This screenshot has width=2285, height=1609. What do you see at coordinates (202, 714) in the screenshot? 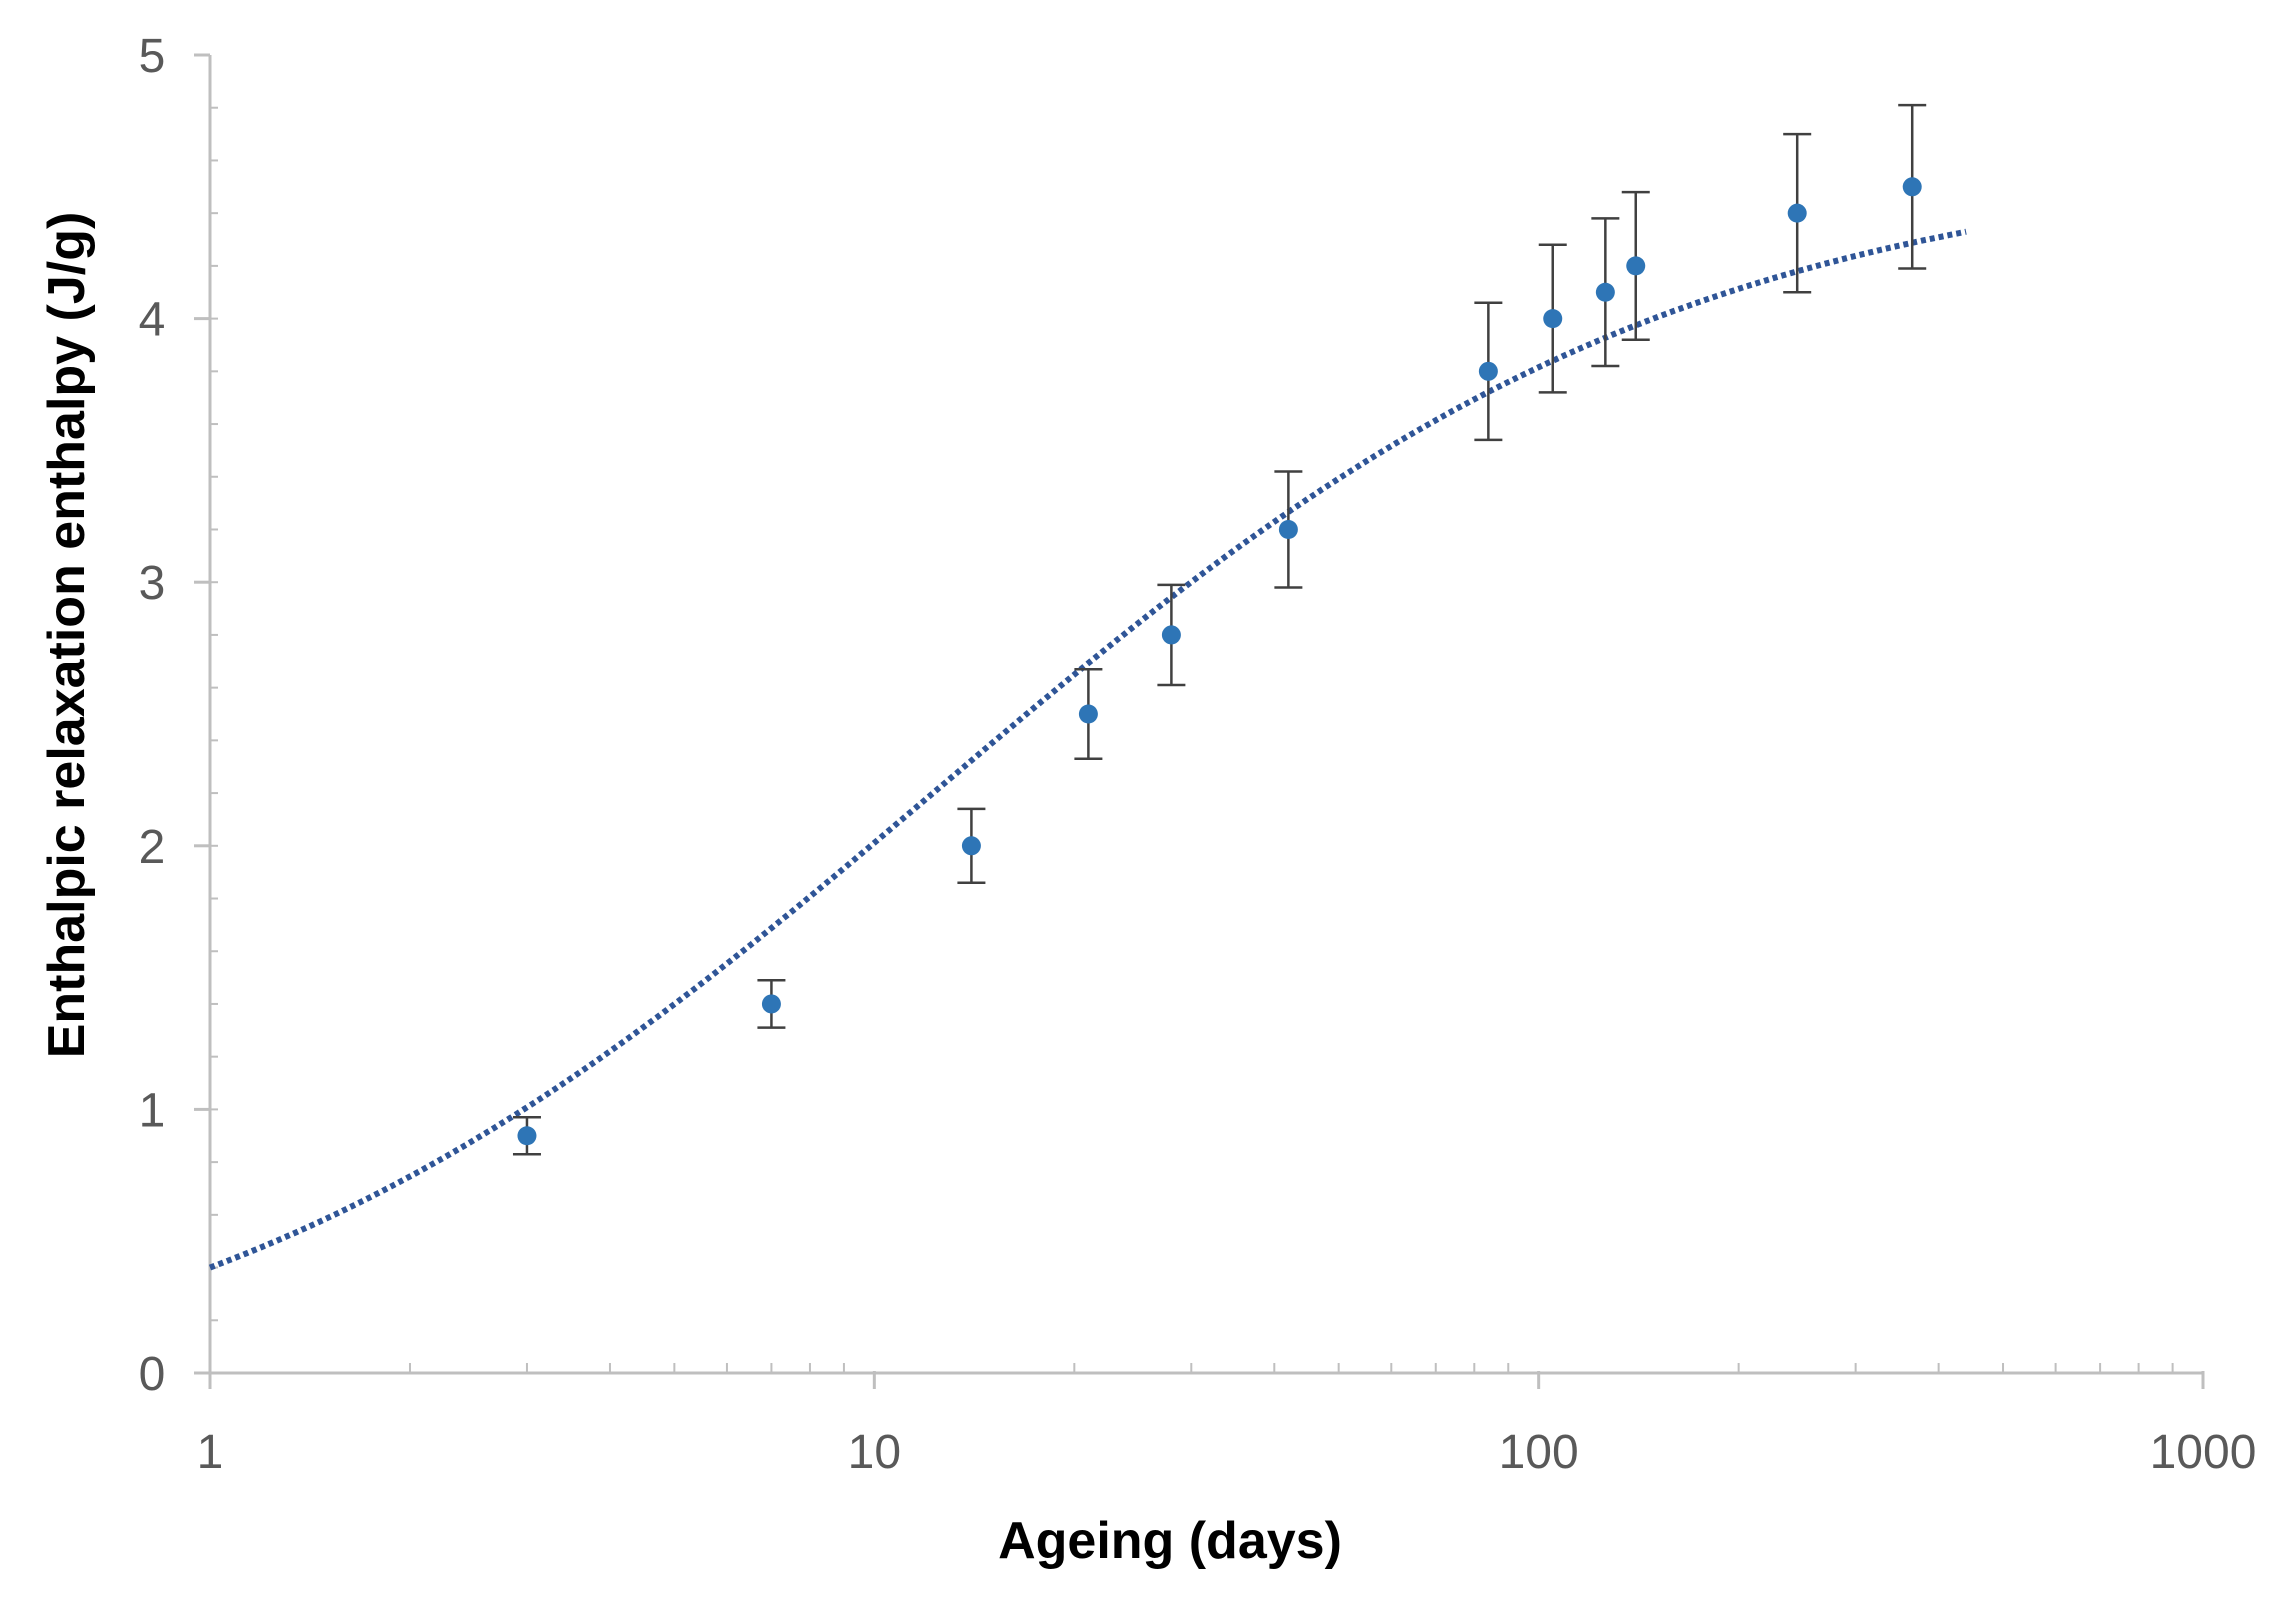
I see `y-major-ticks` at bounding box center [202, 714].